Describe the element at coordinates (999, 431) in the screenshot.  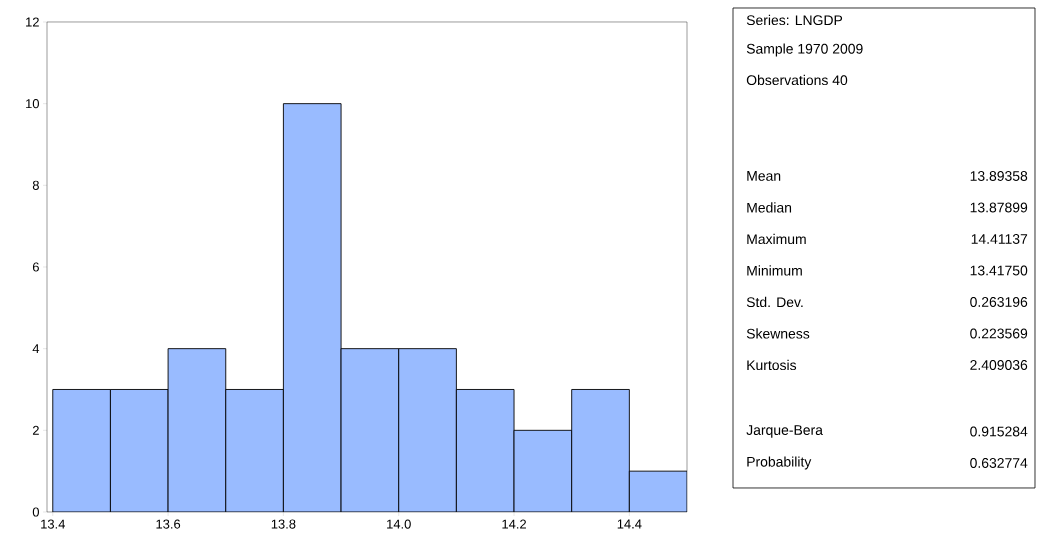
I see `text: 0.915284` at that location.